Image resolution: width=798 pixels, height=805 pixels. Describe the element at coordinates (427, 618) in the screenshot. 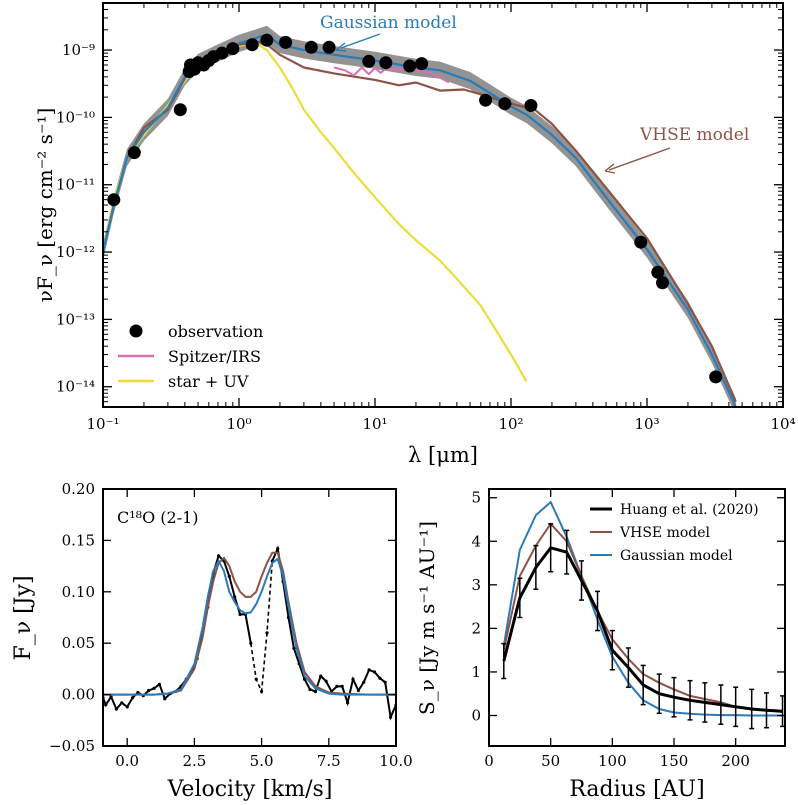

I see `radial-profile-y-axis-label: S_ν [Jy m s⁻¹ AU⁻¹]` at that location.